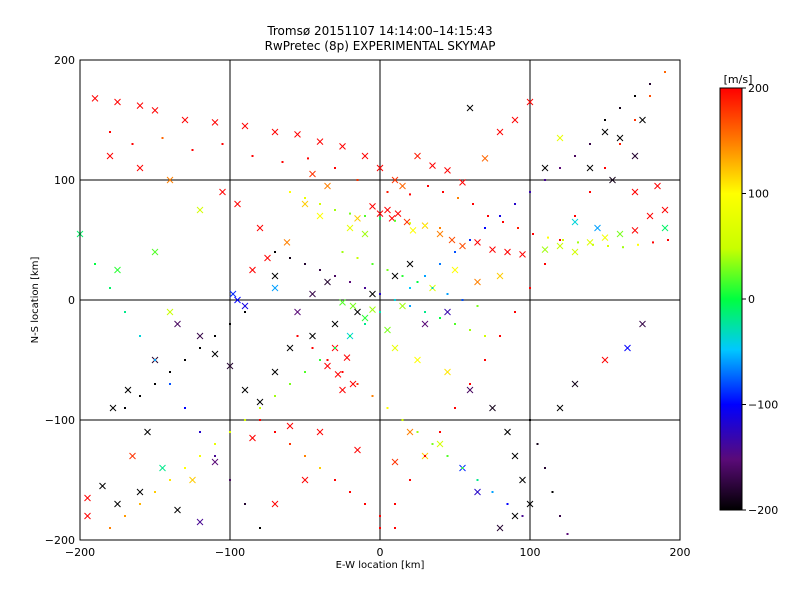  I want to click on y-tick-label: 200, so click(64, 60).